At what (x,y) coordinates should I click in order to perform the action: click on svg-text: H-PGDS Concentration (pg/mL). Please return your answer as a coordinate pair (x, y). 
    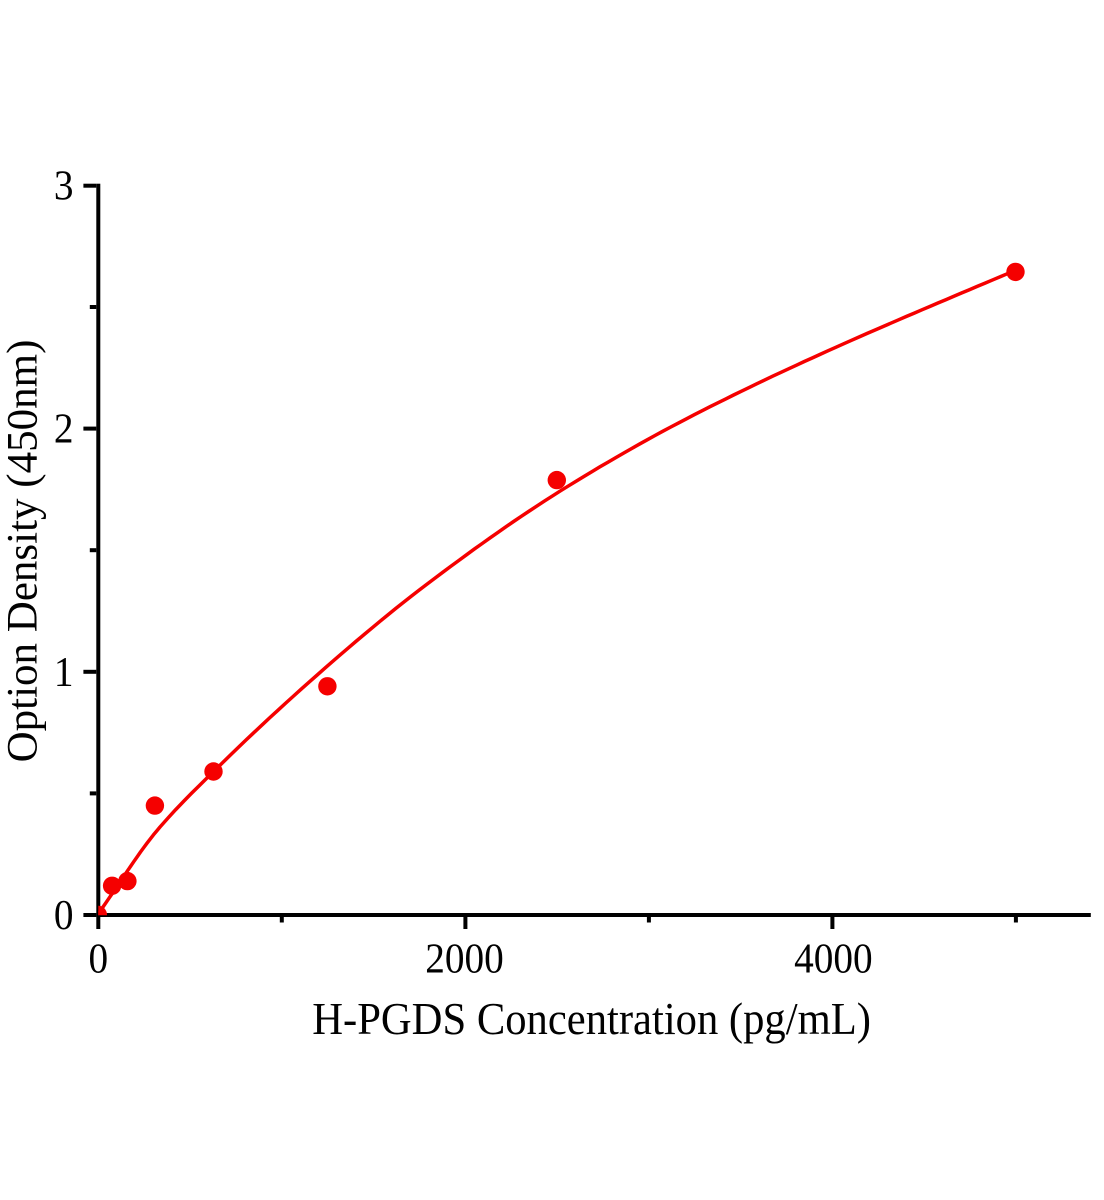
    Looking at the image, I should click on (591, 1019).